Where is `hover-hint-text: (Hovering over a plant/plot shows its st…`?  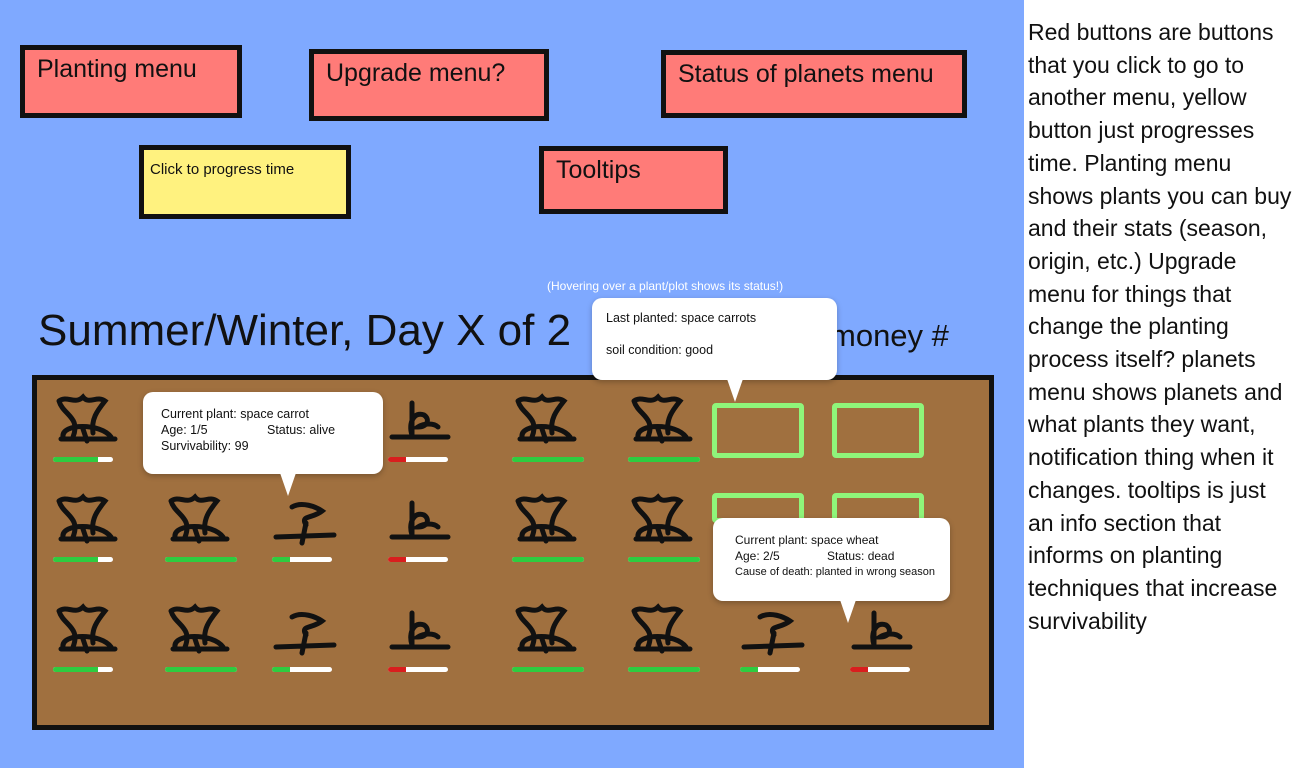 hover-hint-text: (Hovering over a plant/plot shows its st… is located at coordinates (665, 286).